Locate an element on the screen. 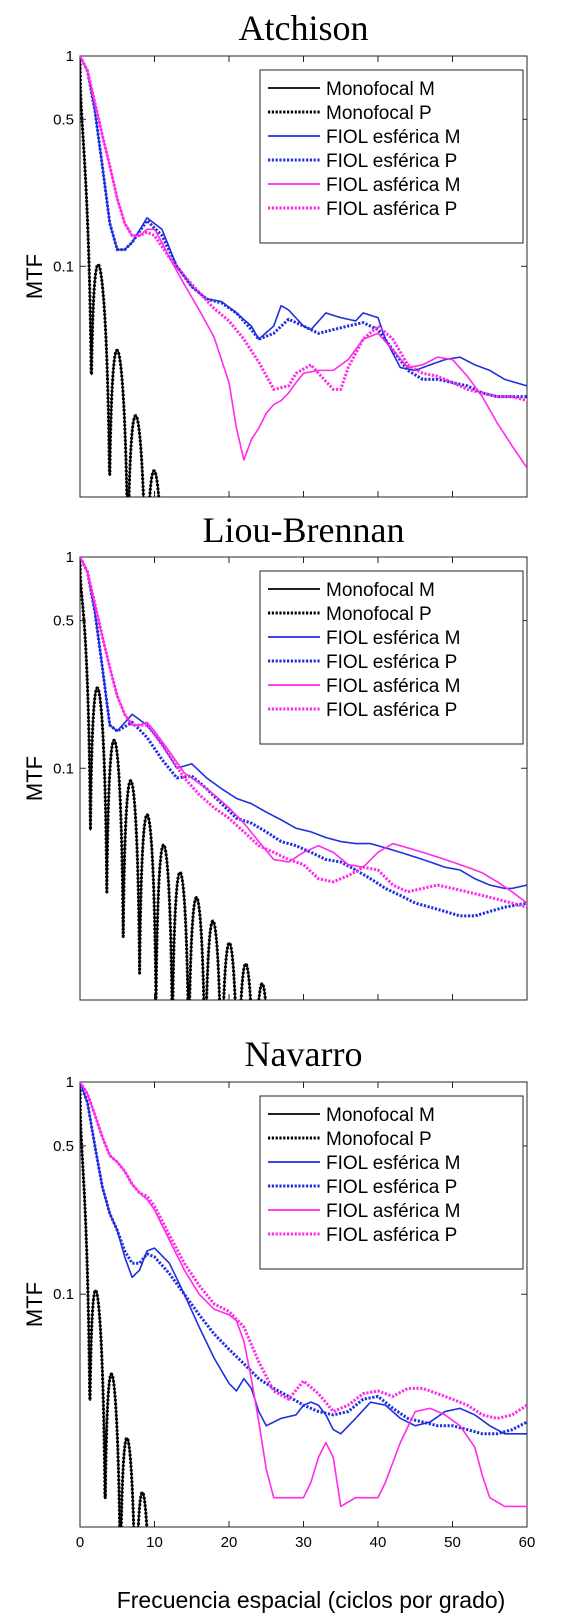 Image resolution: width=561 pixels, height=1620 pixels. panel-title: Navarro is located at coordinates (304, 1054).